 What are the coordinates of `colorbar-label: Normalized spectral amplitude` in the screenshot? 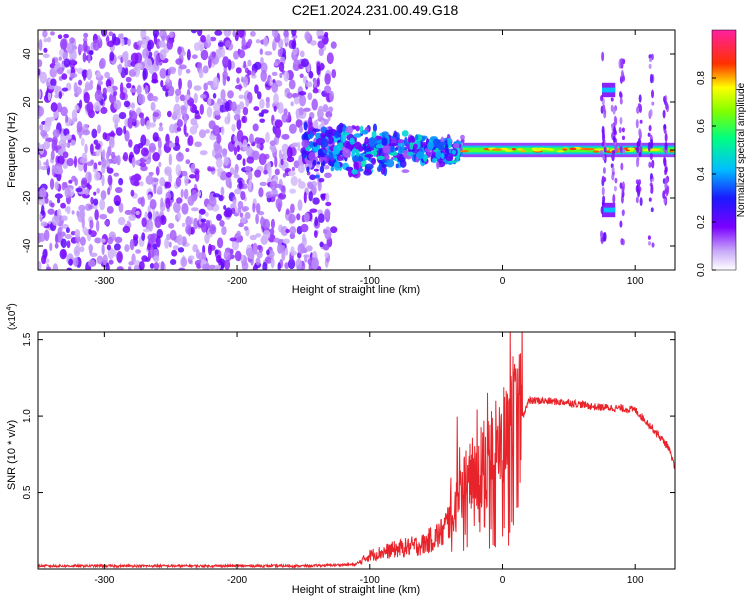 It's located at (741, 149).